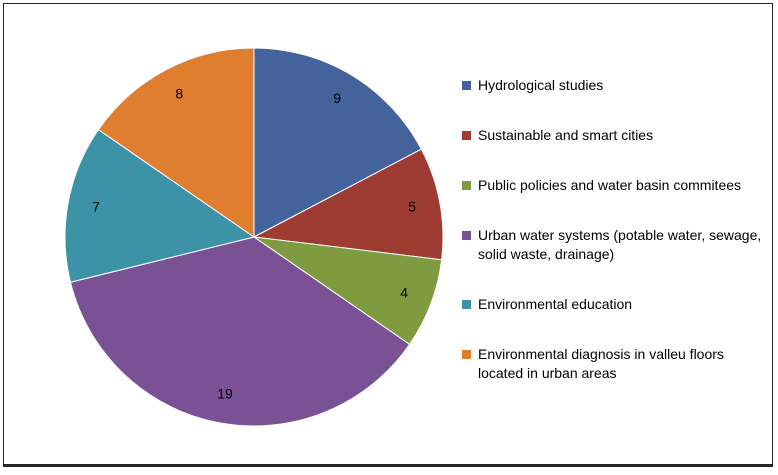 The width and height of the screenshot is (778, 475). What do you see at coordinates (566, 134) in the screenshot?
I see `legend-label: Sustainable and smart cities` at bounding box center [566, 134].